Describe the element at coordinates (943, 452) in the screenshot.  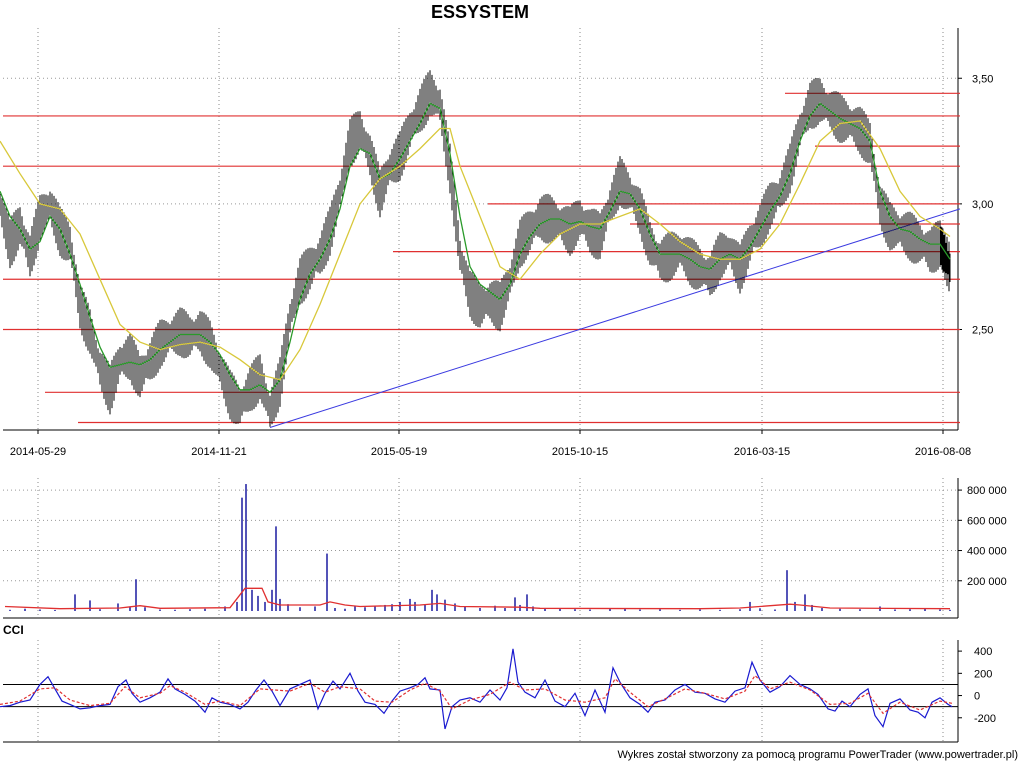
I see `x-tick-label: 2016-08-08` at that location.